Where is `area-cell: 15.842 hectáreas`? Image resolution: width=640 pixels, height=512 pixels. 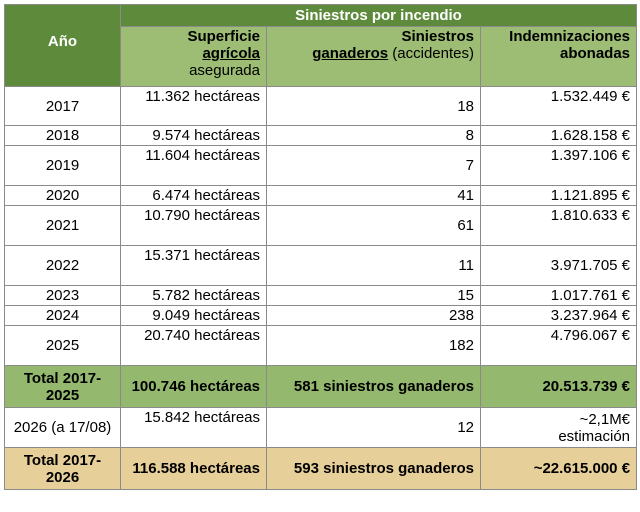 area-cell: 15.842 hectáreas is located at coordinates (193, 427).